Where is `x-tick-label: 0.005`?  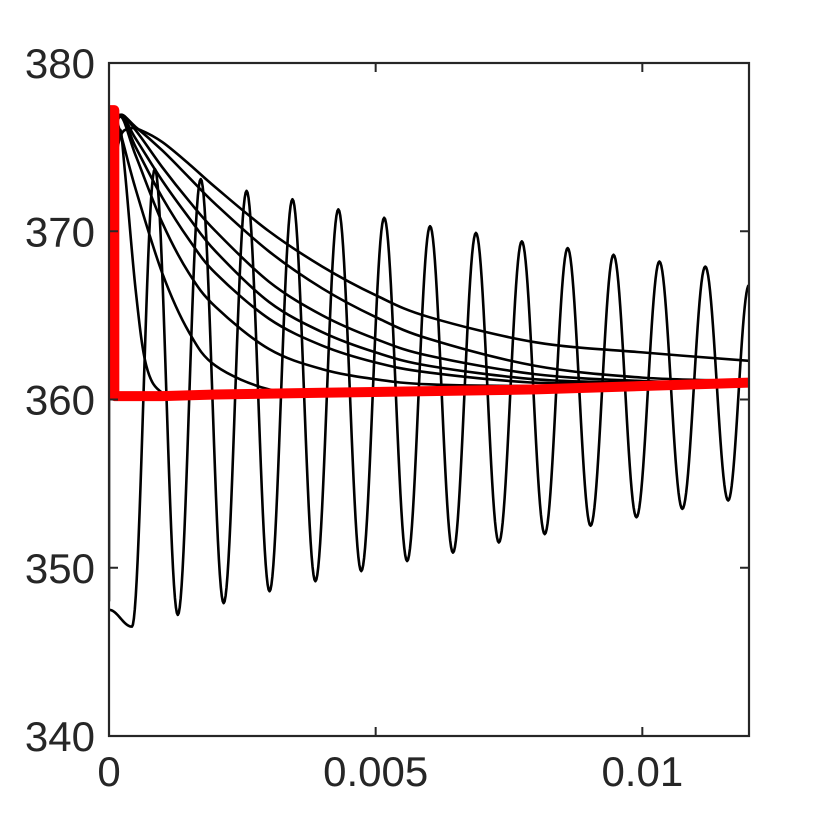 x-tick-label: 0.005 is located at coordinates (375, 771).